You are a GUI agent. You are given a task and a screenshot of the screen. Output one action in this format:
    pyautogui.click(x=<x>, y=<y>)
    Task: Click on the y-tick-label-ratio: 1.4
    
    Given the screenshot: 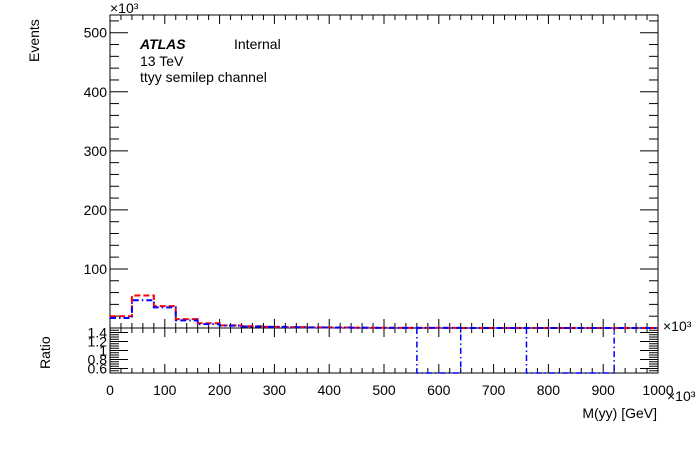 What is the action you would take?
    pyautogui.click(x=98, y=333)
    